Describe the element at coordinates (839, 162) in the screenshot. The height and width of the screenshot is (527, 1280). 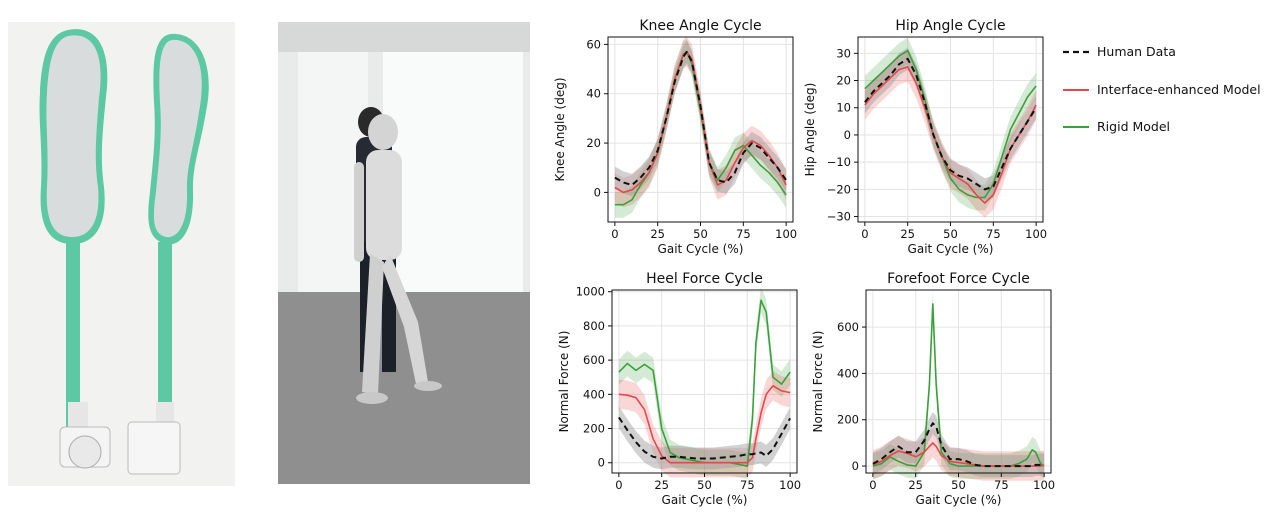
I see `tick-label-y: −10` at that location.